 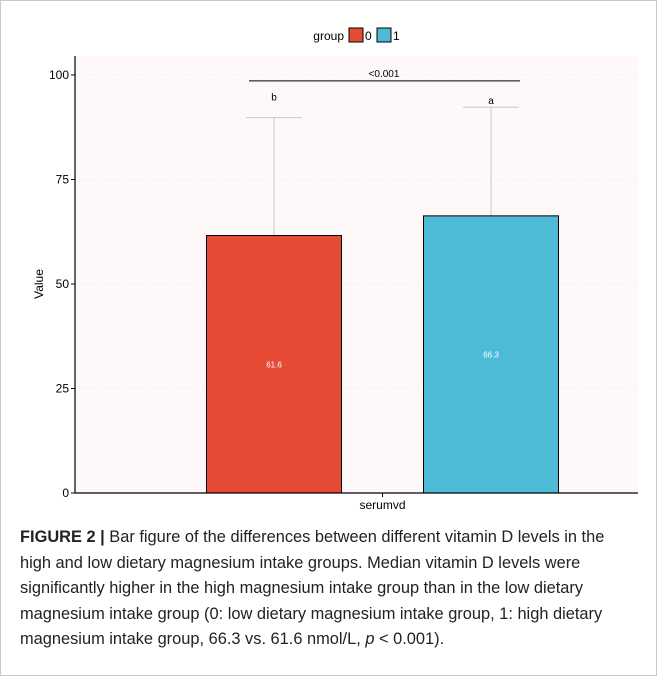 What do you see at coordinates (63, 180) in the screenshot?
I see `y-tick-label: 75` at bounding box center [63, 180].